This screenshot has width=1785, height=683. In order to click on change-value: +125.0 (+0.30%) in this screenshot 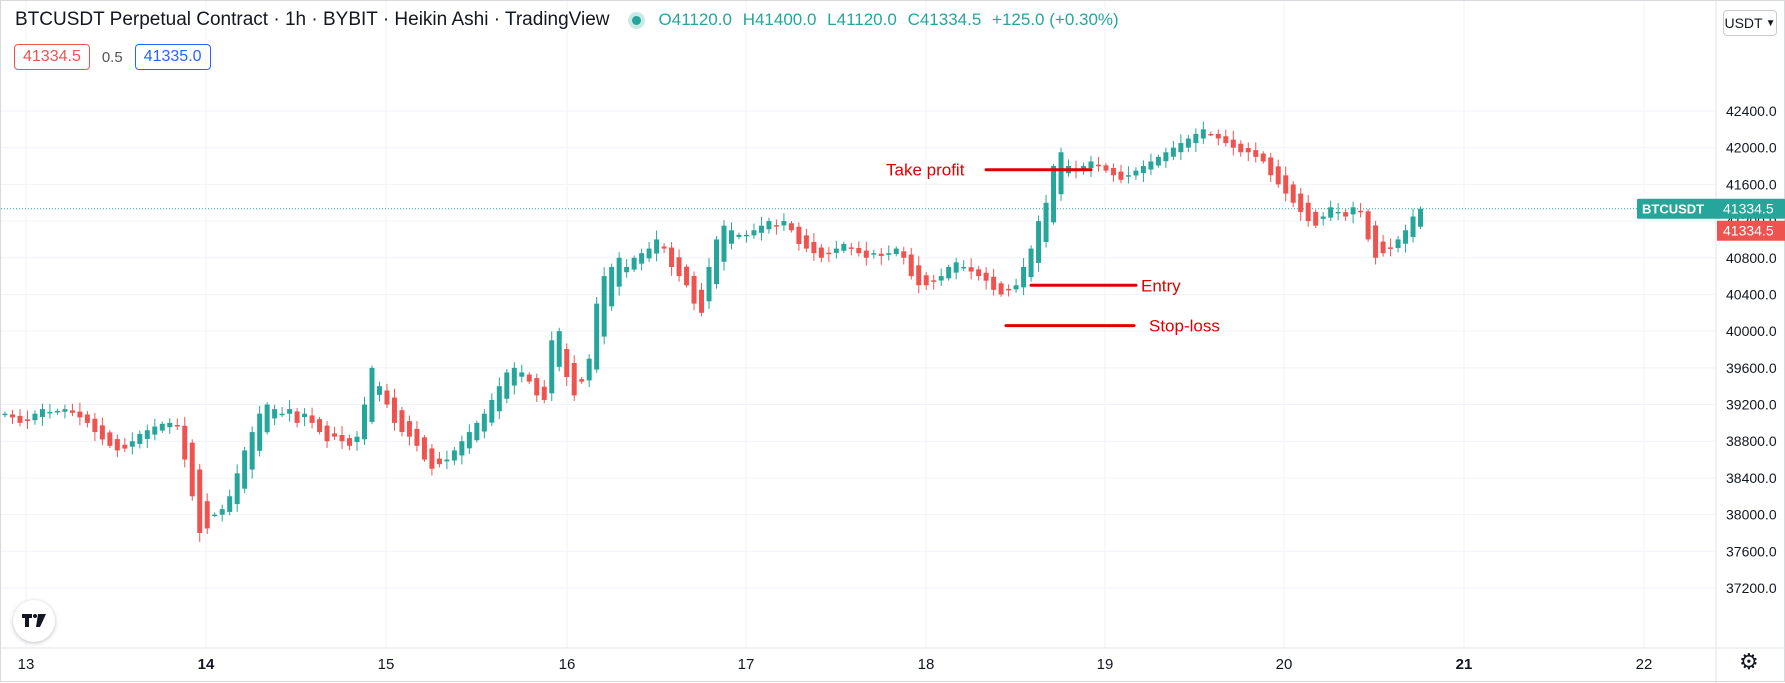, I will do `click(1055, 19)`.